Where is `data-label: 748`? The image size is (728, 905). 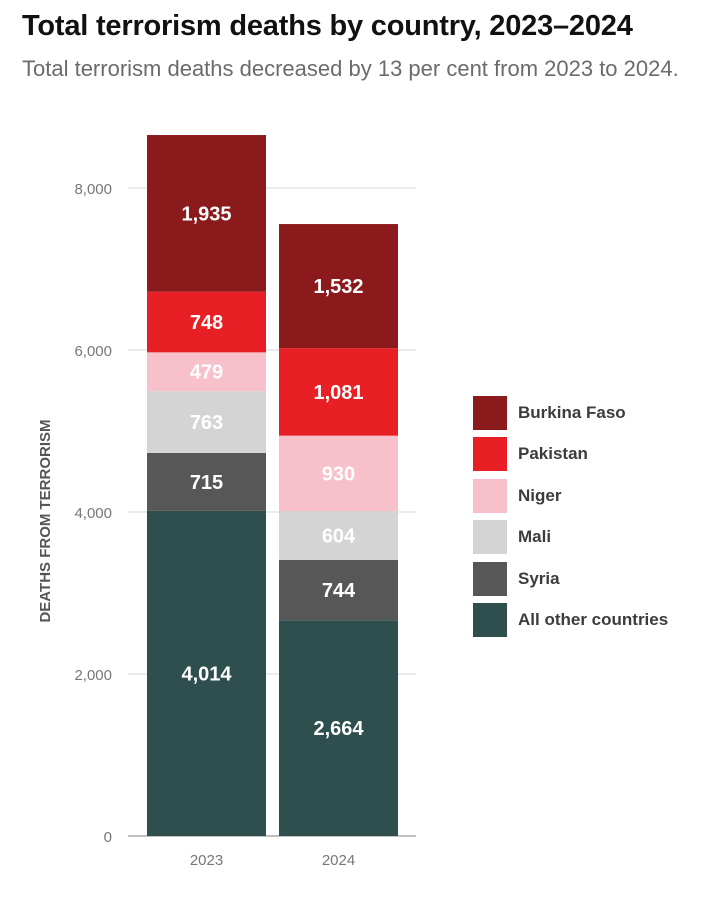
data-label: 748 is located at coordinates (206, 323).